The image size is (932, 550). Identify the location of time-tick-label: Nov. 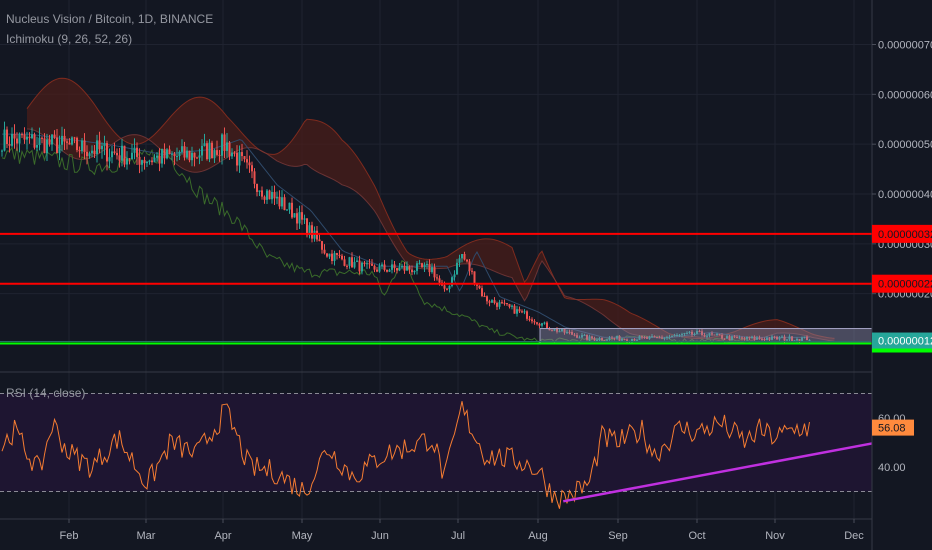
(775, 536).